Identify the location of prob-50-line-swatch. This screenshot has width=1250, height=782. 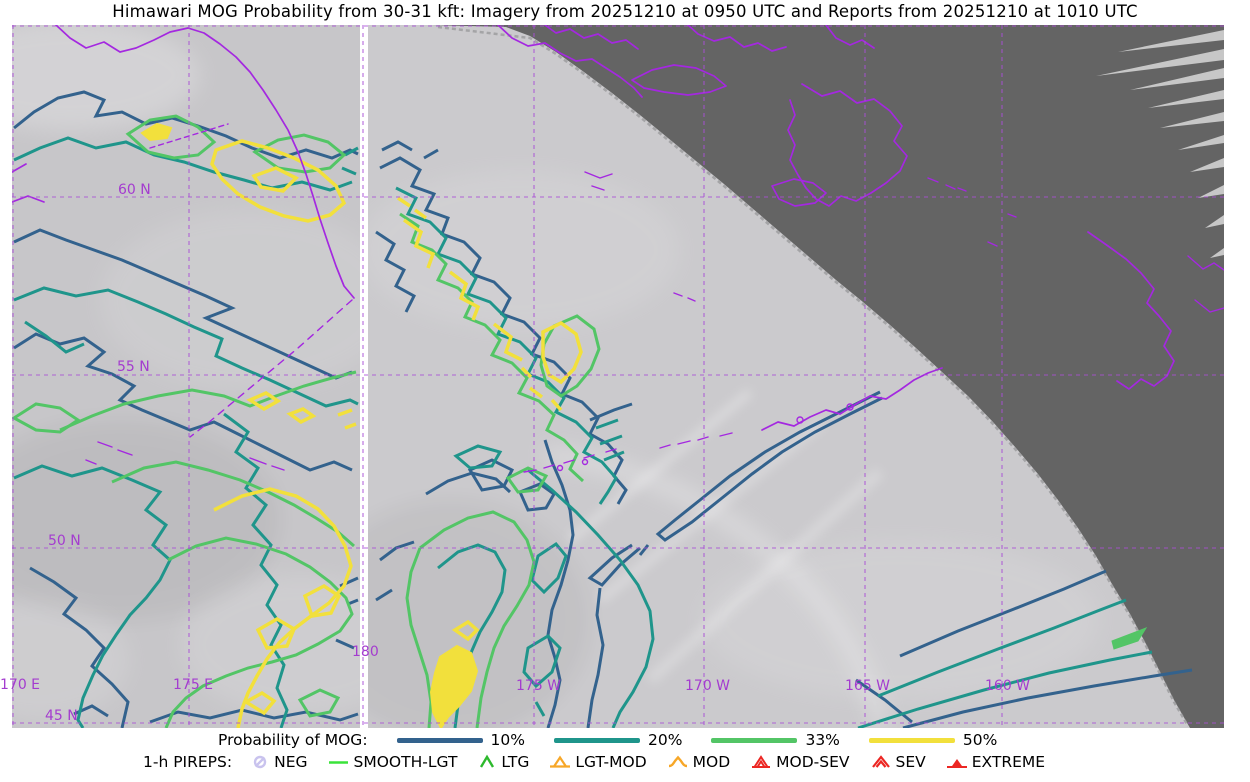
(911, 740).